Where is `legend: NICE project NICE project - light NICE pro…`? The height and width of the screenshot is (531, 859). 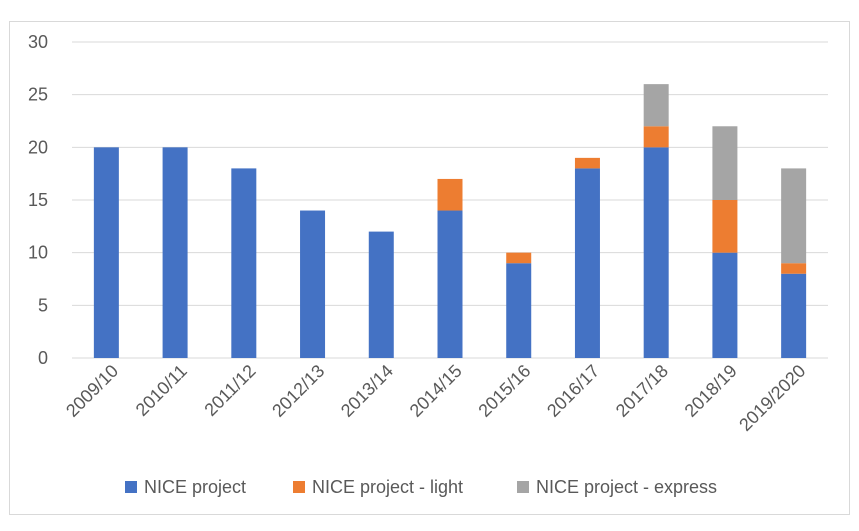
legend: NICE project NICE project - light NICE pro… is located at coordinates (421, 487).